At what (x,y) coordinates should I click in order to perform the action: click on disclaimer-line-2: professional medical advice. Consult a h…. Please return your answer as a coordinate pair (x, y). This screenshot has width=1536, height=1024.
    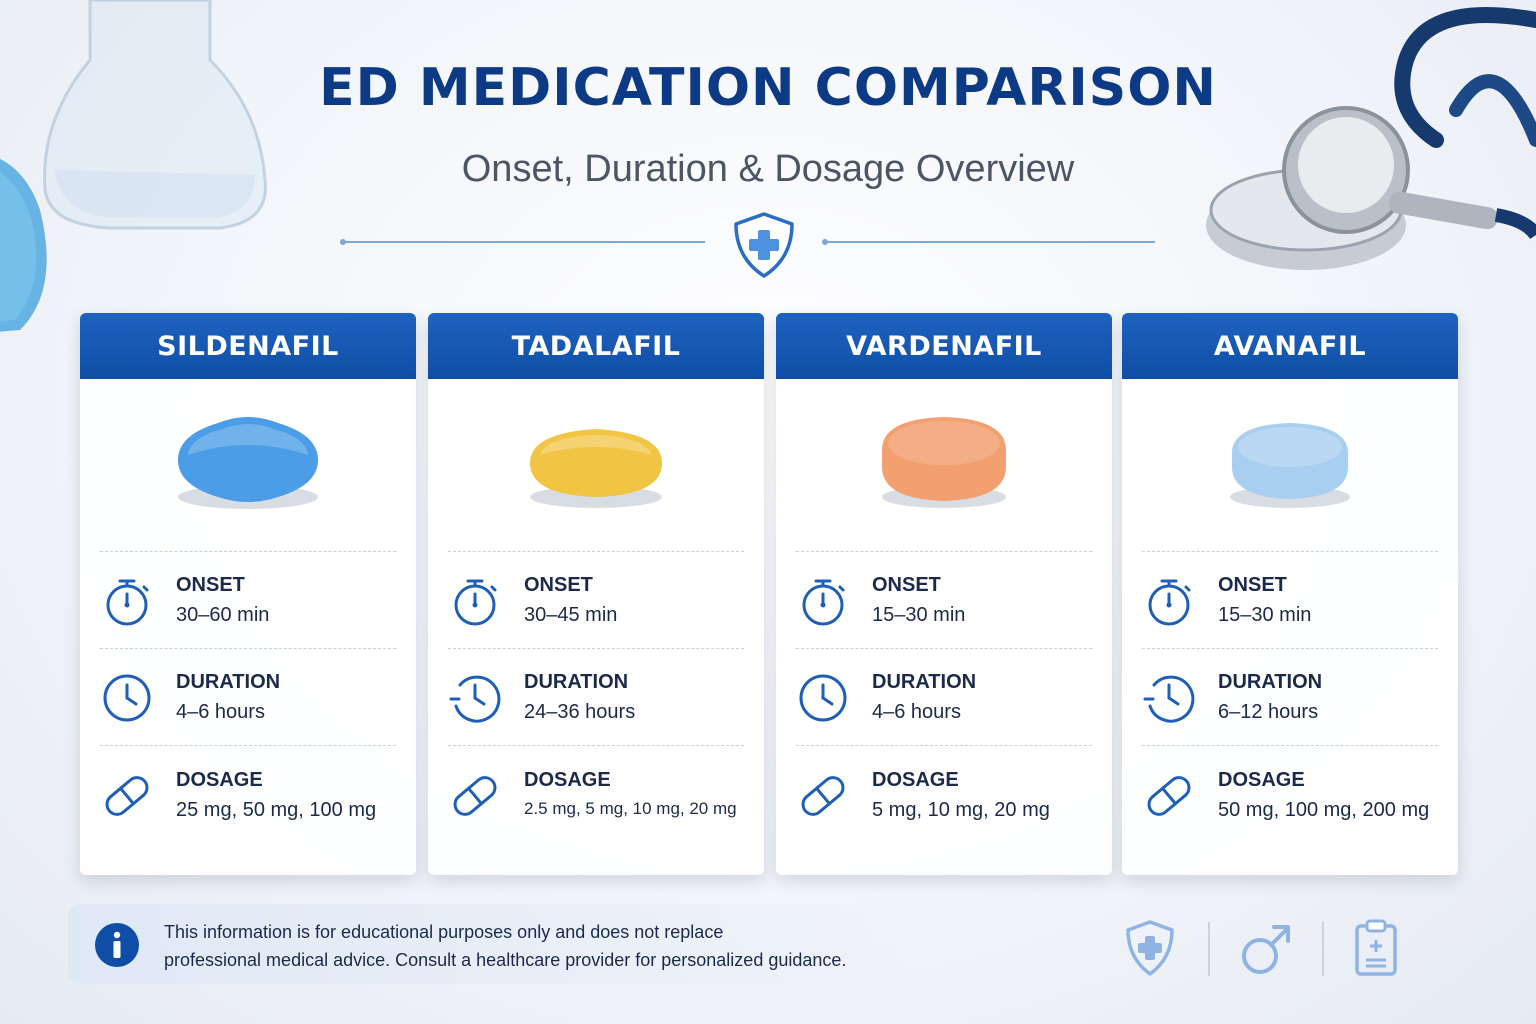
    Looking at the image, I should click on (505, 960).